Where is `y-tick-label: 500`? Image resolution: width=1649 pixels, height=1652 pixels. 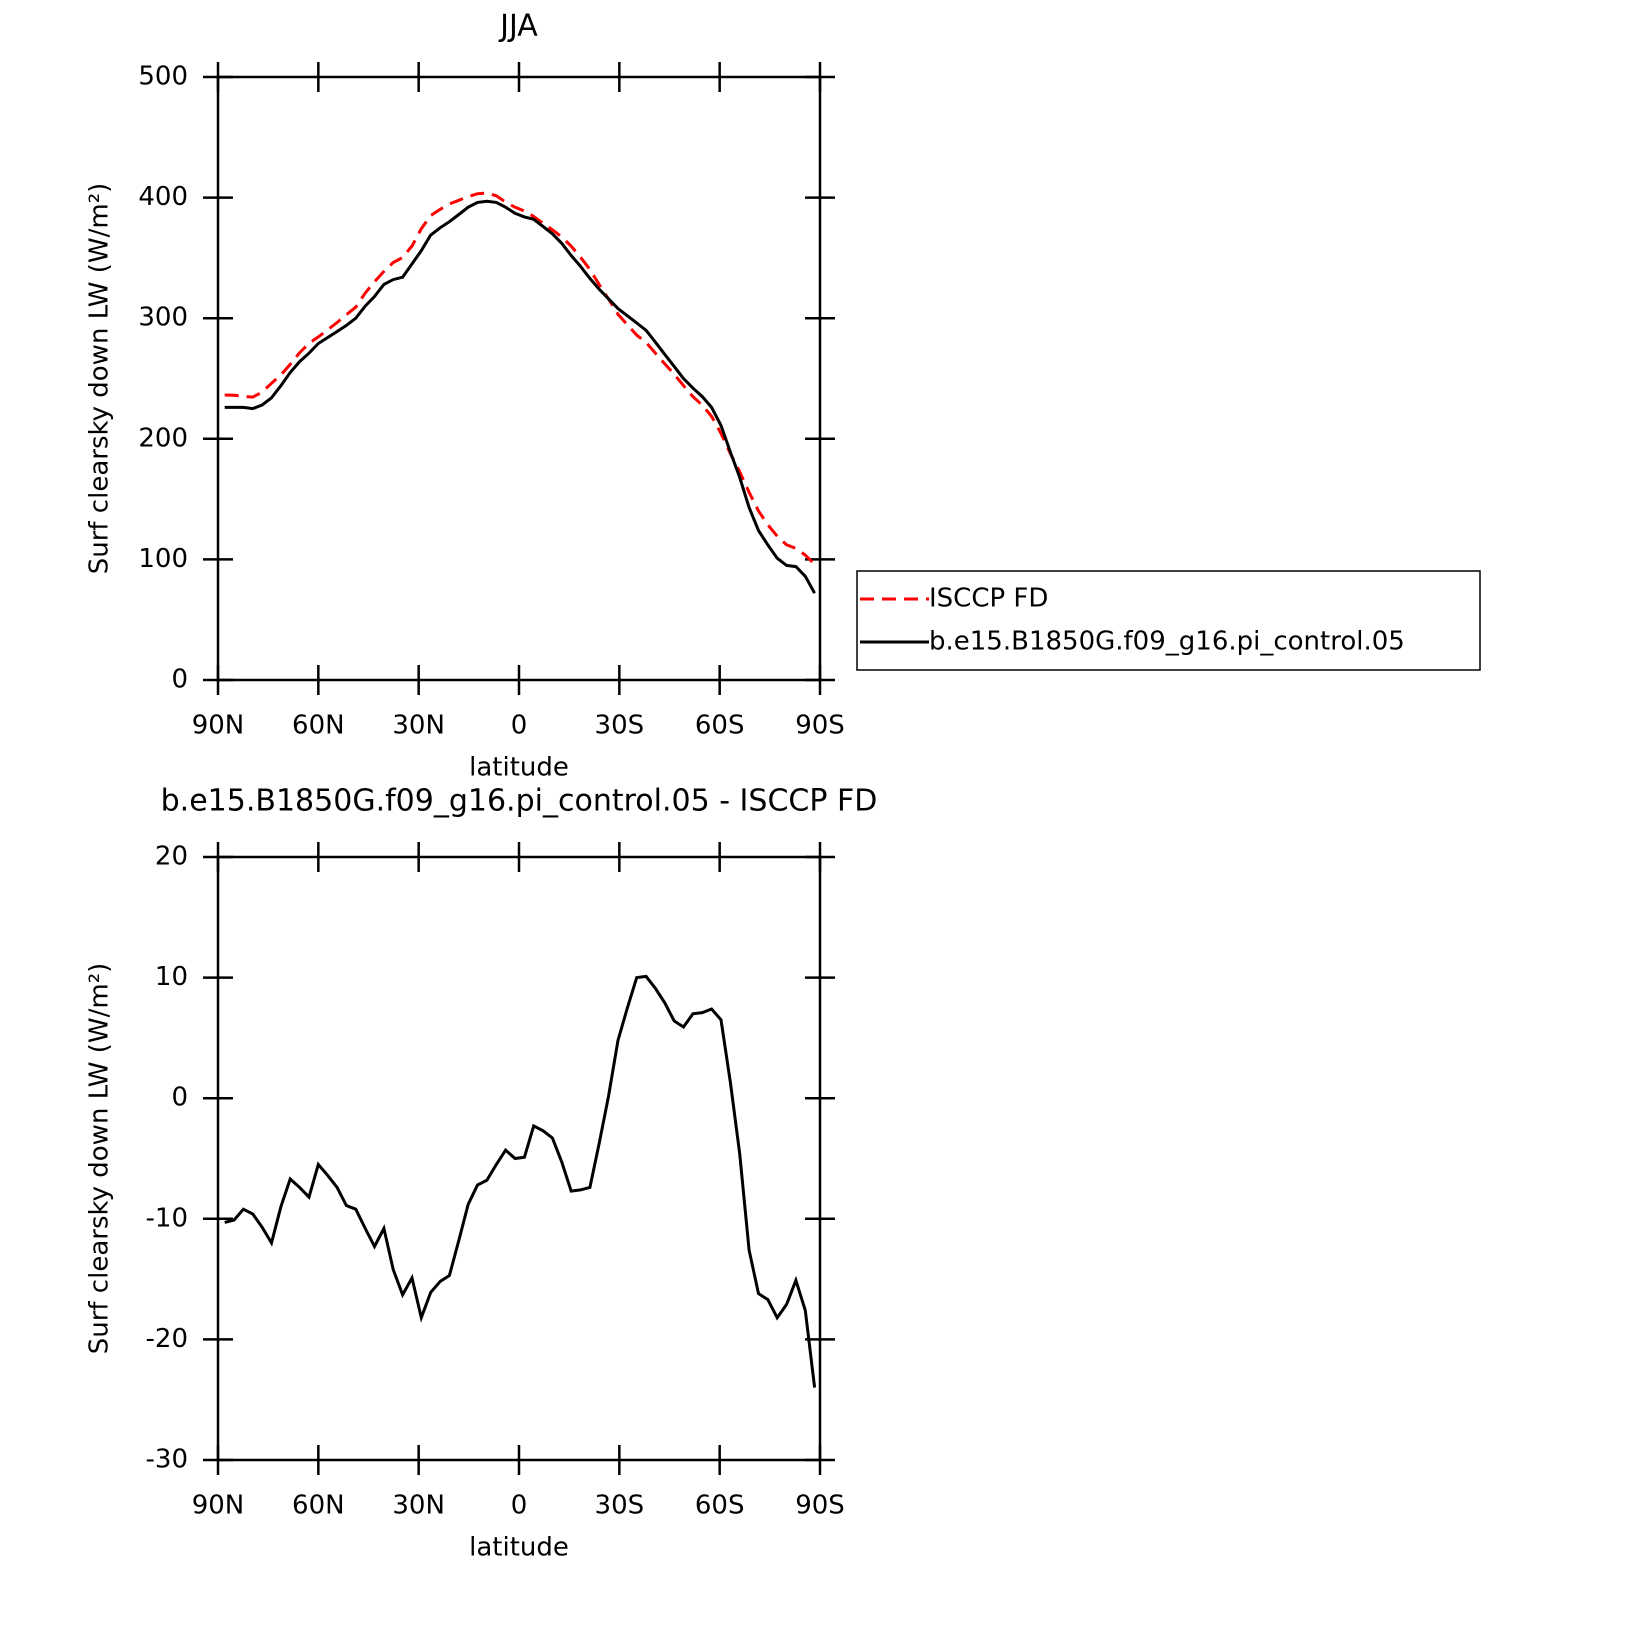 y-tick-label: 500 is located at coordinates (163, 77).